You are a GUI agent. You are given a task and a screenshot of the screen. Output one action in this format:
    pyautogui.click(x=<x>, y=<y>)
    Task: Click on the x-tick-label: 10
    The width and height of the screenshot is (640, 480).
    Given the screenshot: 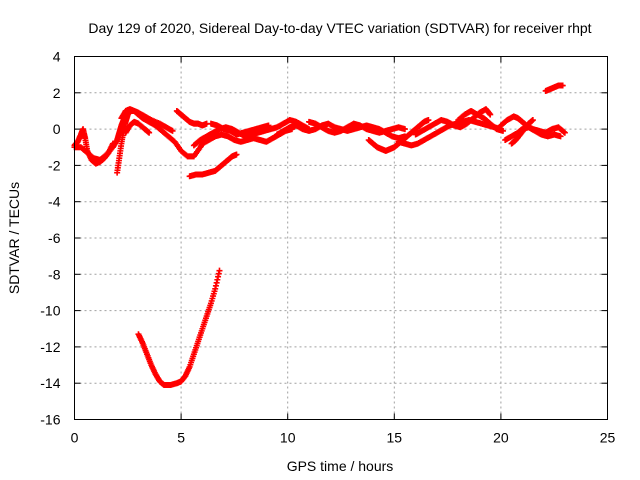 What is the action you would take?
    pyautogui.click(x=288, y=438)
    